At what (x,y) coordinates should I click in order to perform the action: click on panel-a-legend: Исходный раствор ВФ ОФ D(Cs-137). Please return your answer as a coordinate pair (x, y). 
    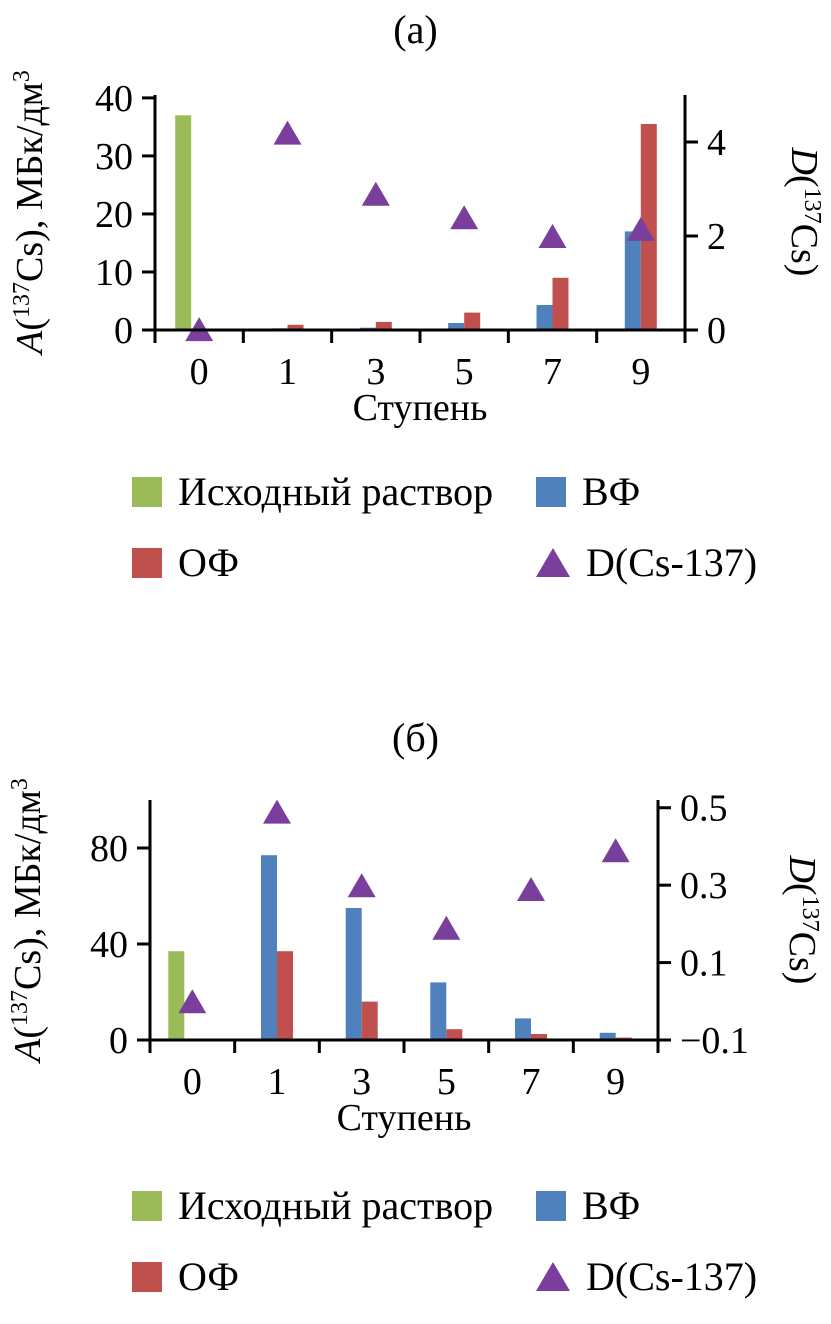
    Looking at the image, I should click on (444, 539).